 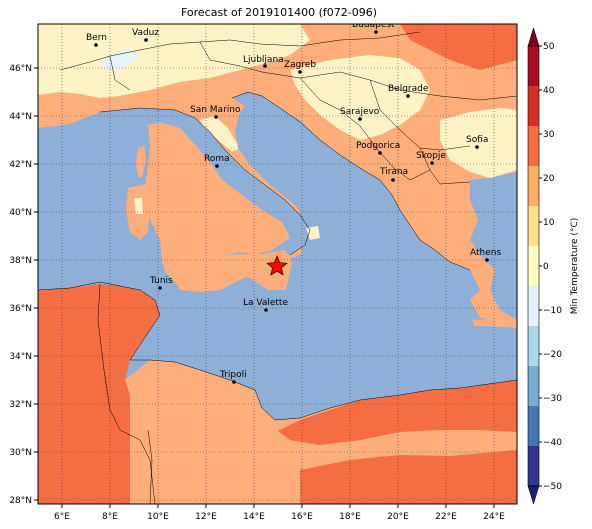 I want to click on warm-zone-po, so click(x=181, y=93).